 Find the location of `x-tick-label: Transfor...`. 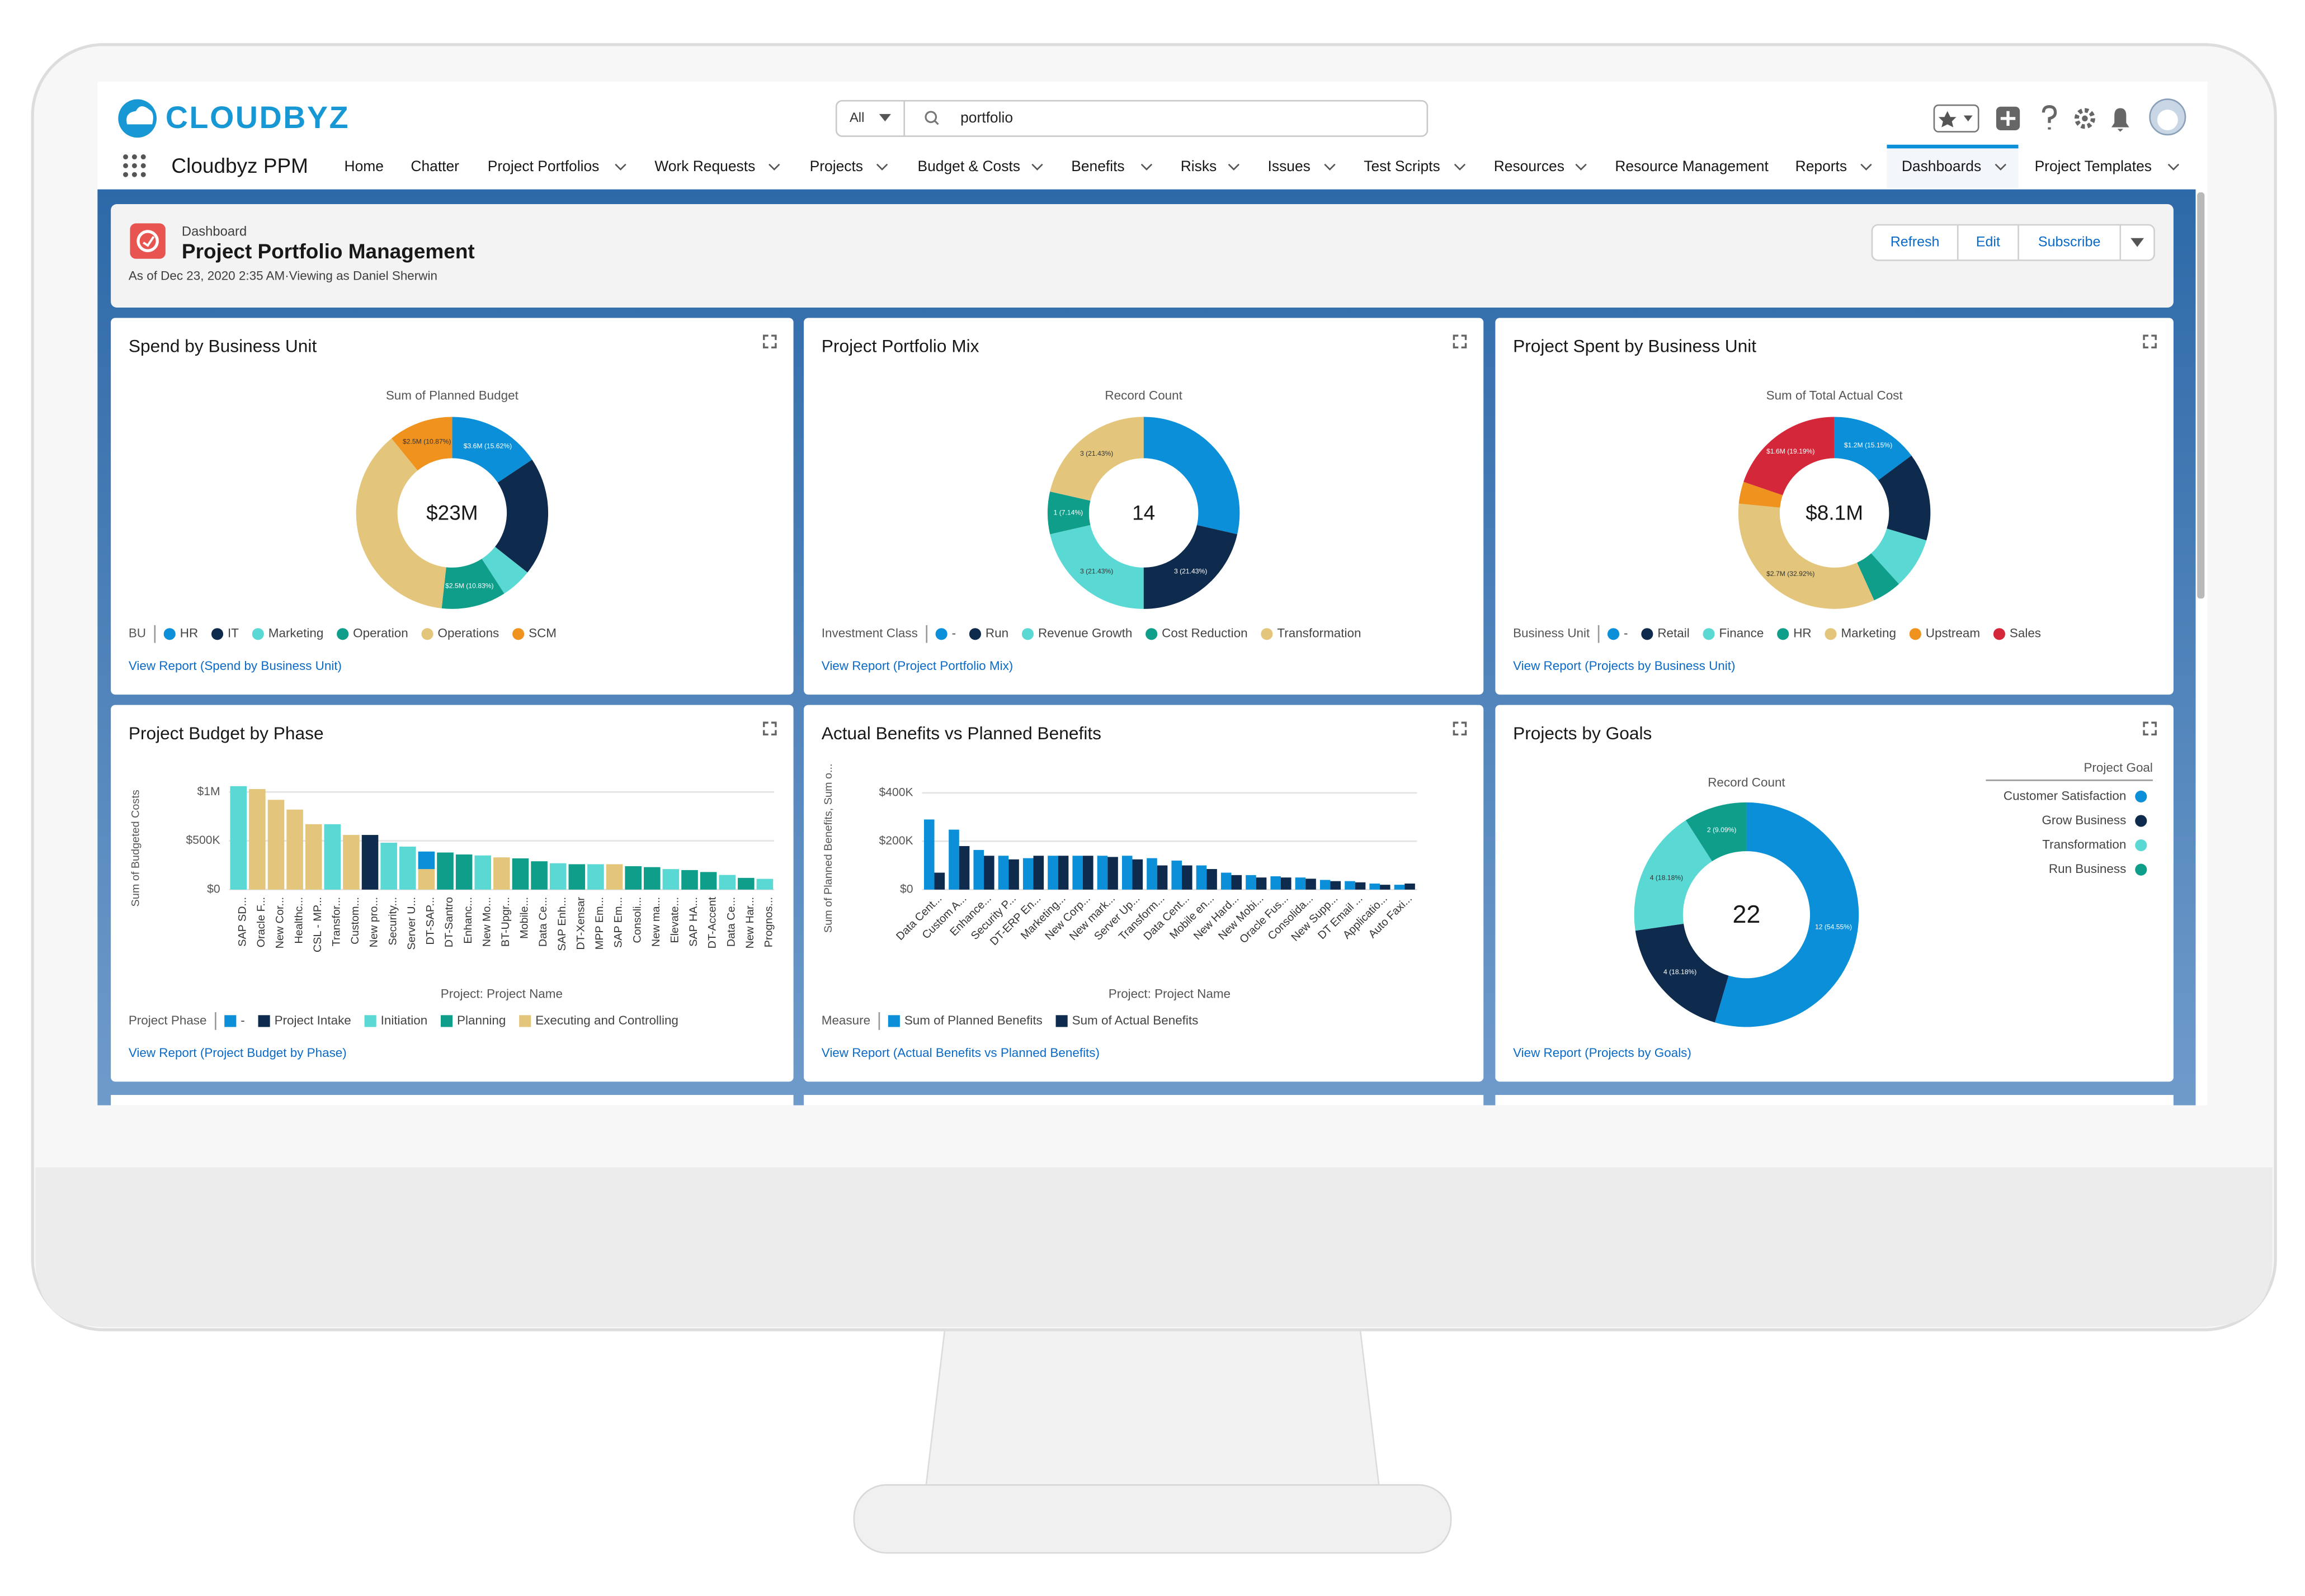

x-tick-label: Transfor... is located at coordinates (336, 921).